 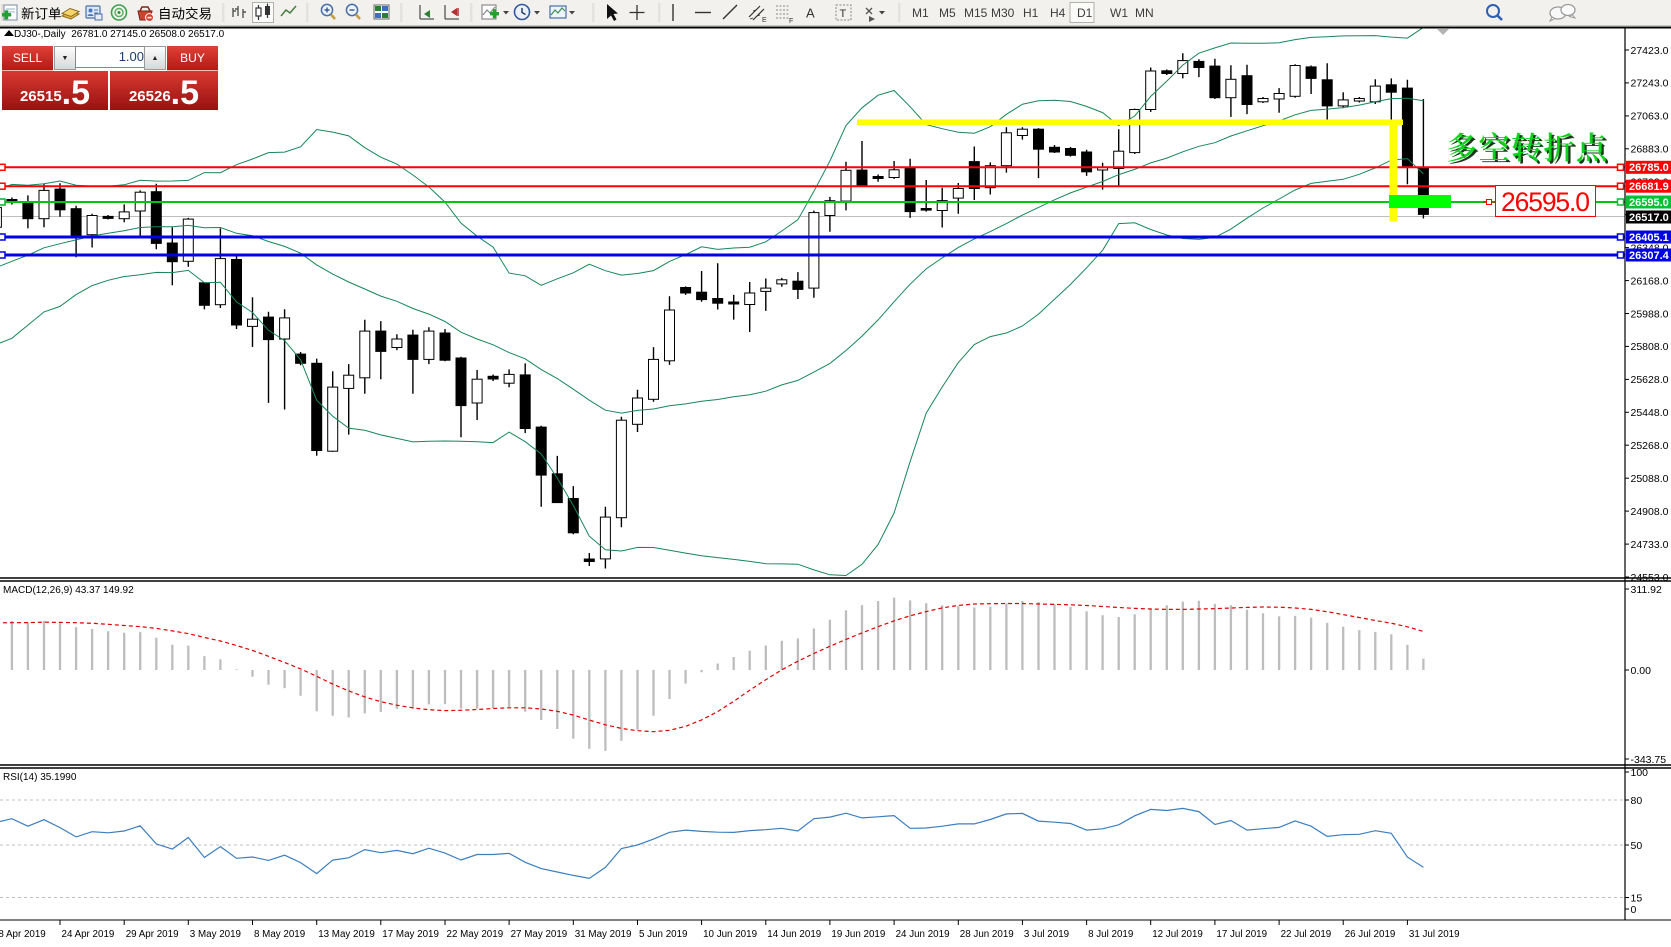 I want to click on svg-text: 13 May 2019, so click(x=346, y=934).